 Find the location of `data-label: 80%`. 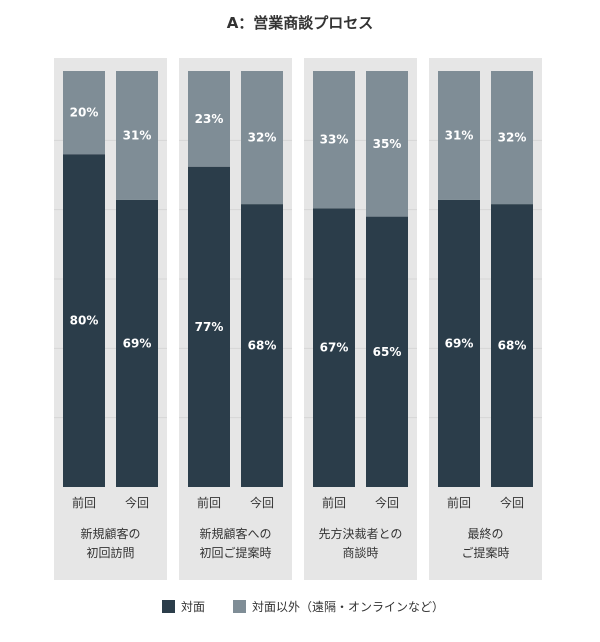

data-label: 80% is located at coordinates (84, 321).